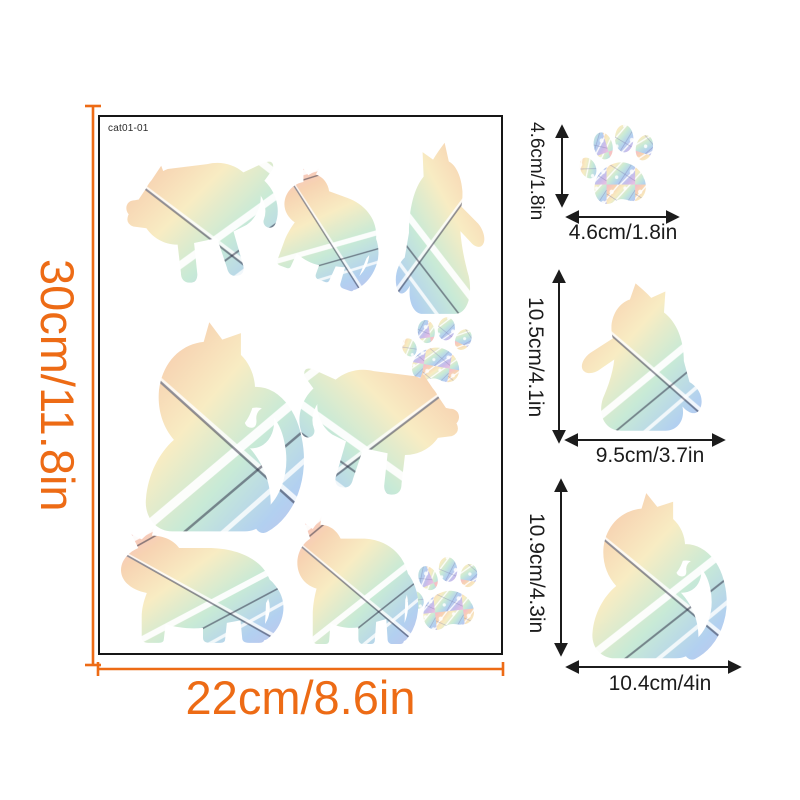  Describe the element at coordinates (330, 228) in the screenshot. I see `cat-sticker-walking-down` at that location.